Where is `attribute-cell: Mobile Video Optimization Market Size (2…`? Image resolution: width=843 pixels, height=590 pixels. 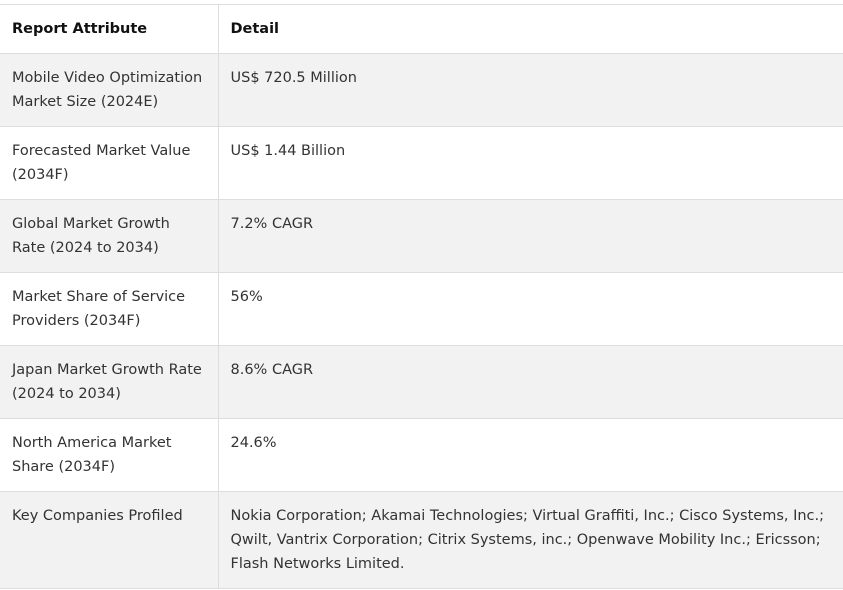
attribute-cell: Mobile Video Optimization Market Size (2… is located at coordinates (109, 90).